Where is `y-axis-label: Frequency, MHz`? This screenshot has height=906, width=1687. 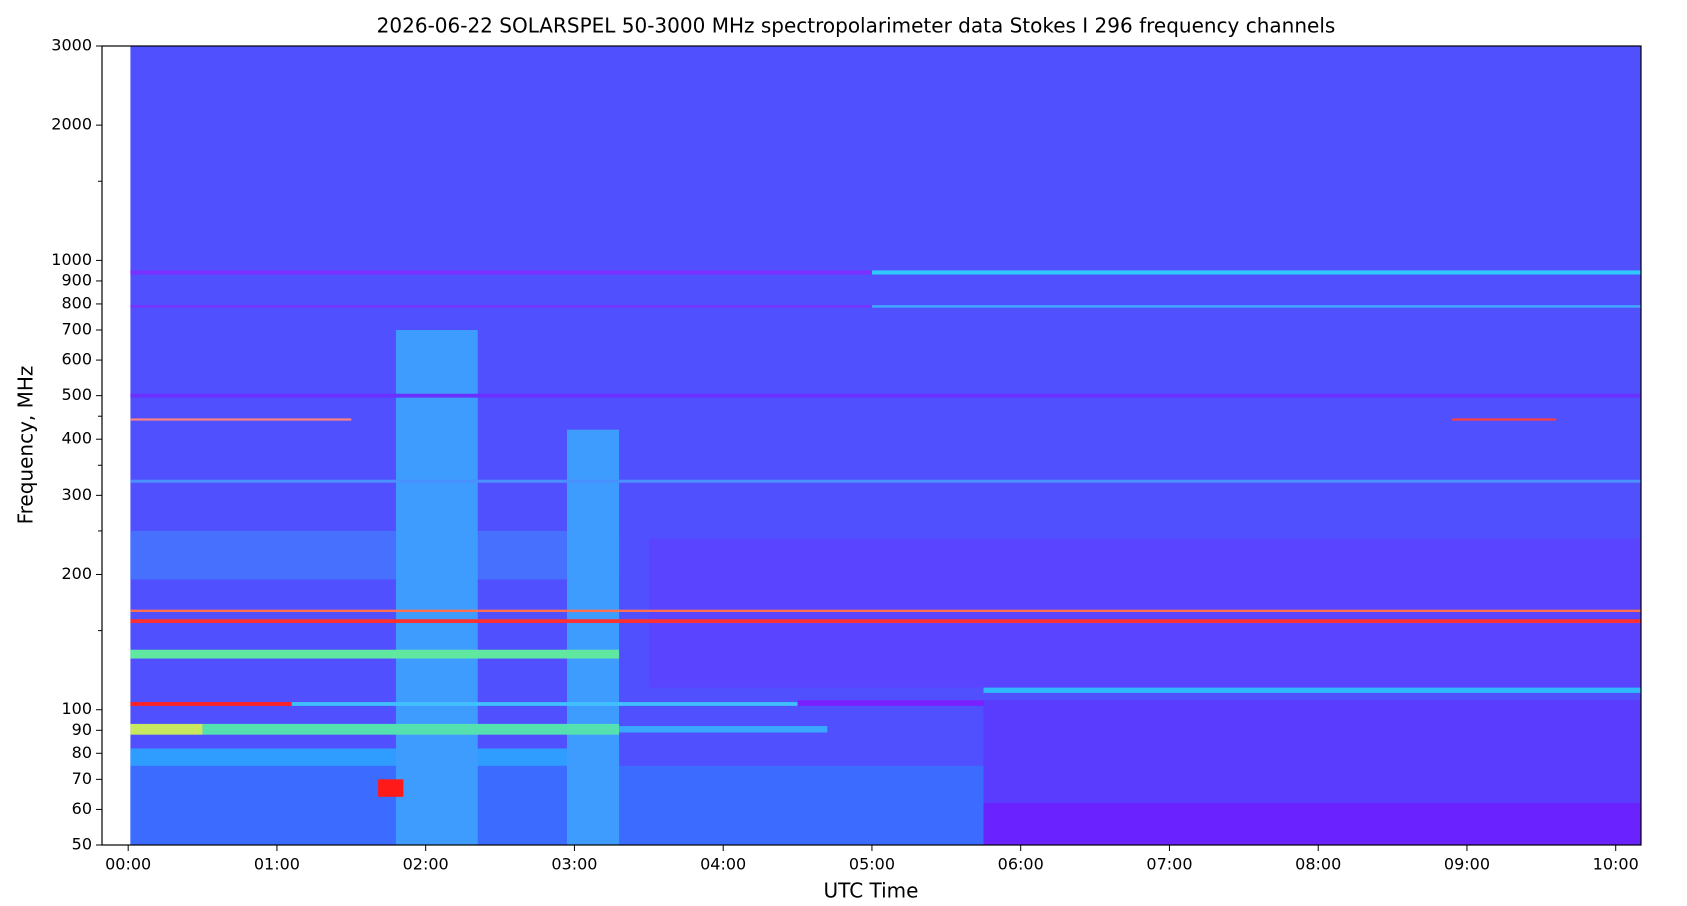
y-axis-label: Frequency, MHz is located at coordinates (26, 445).